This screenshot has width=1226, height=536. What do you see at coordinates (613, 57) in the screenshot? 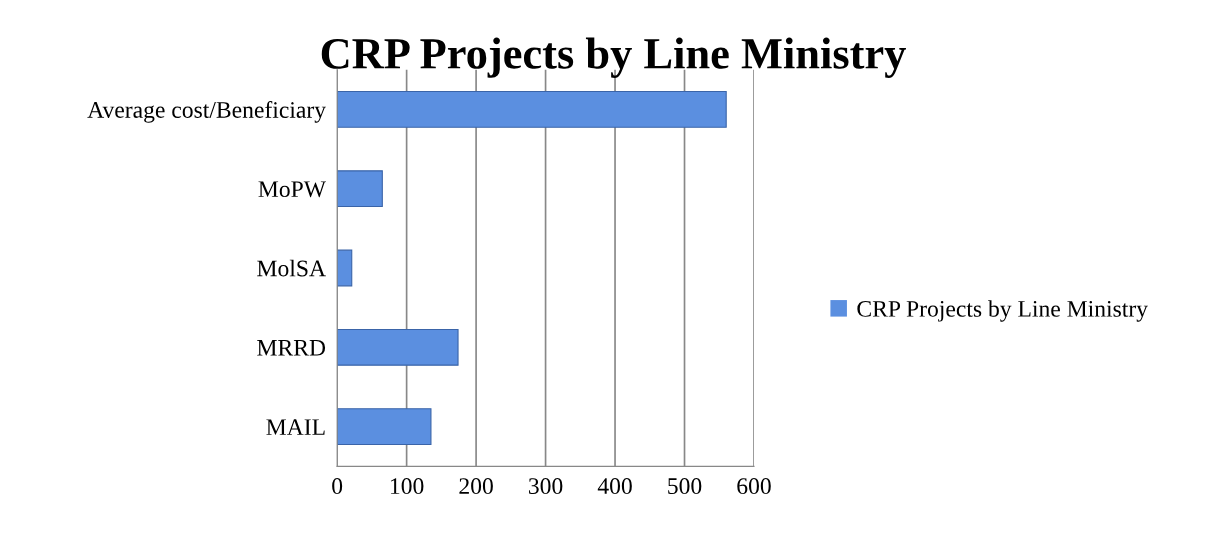
I see `chart-title: CRP Projects by Line Ministry` at bounding box center [613, 57].